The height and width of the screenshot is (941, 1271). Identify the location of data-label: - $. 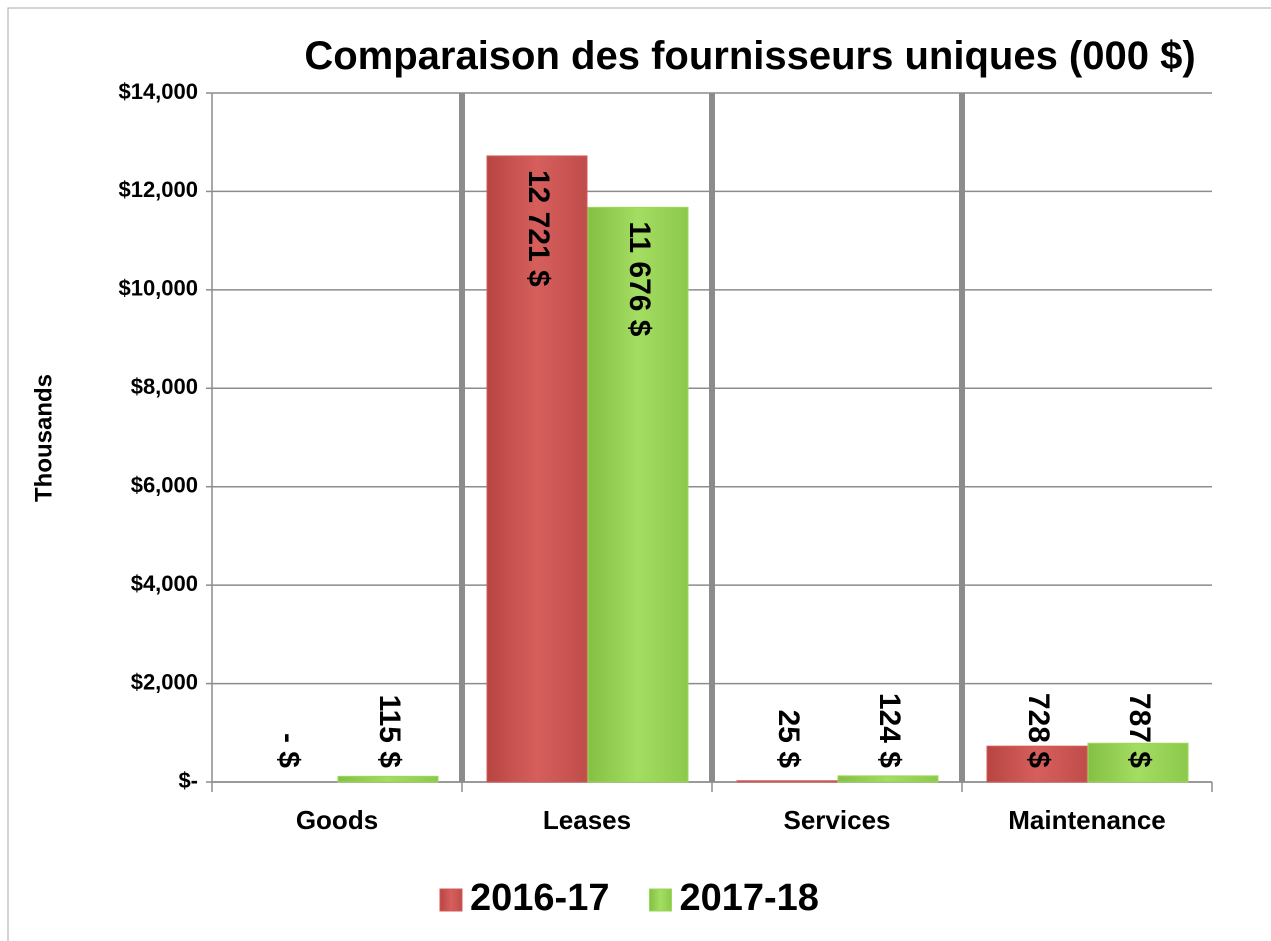
(288, 750).